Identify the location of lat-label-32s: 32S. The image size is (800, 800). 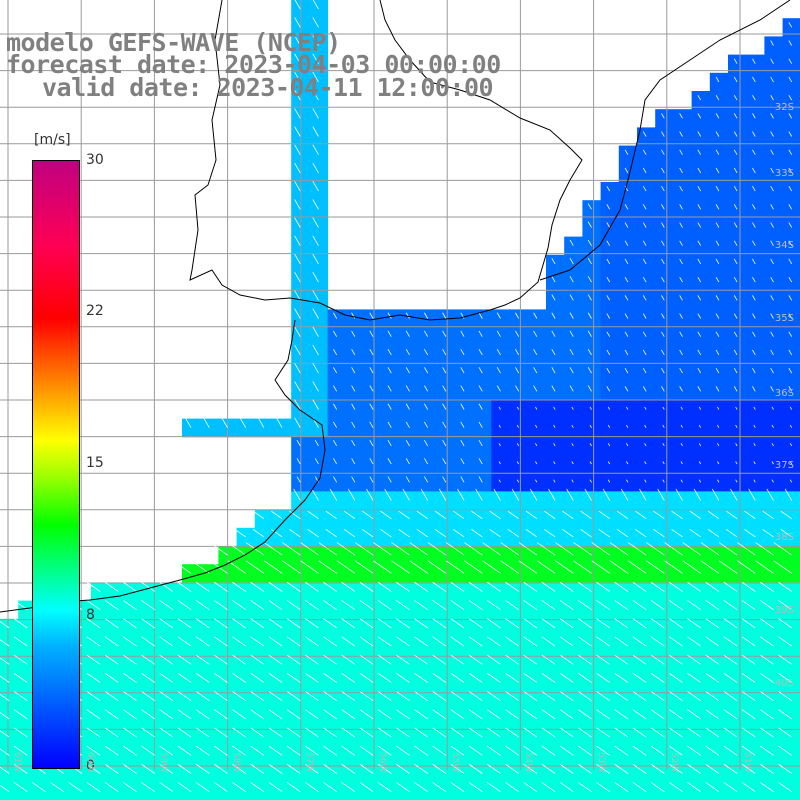
(784, 107).